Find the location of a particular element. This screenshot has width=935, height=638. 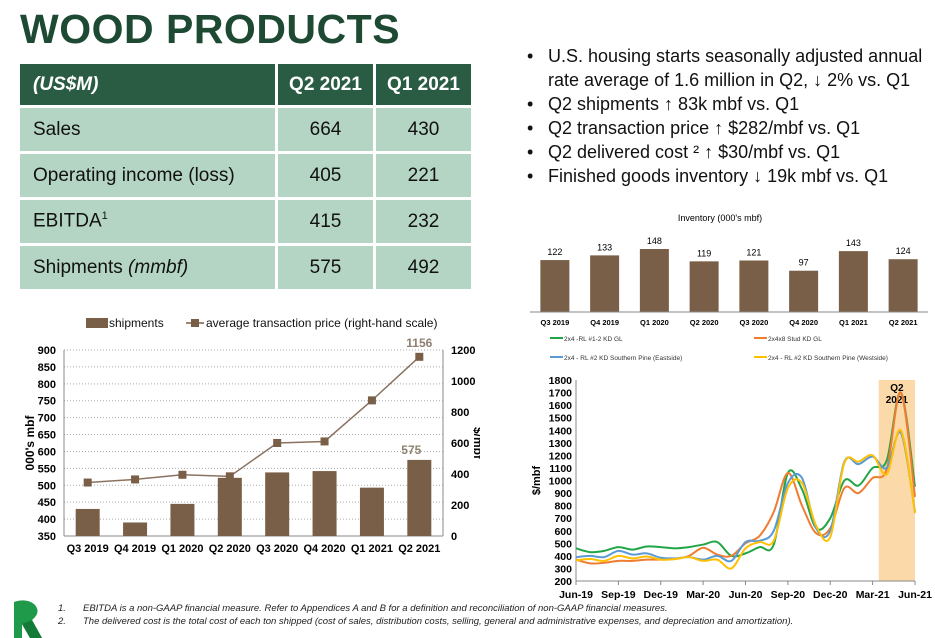

x-tick-label: Mar-21 is located at coordinates (873, 594).